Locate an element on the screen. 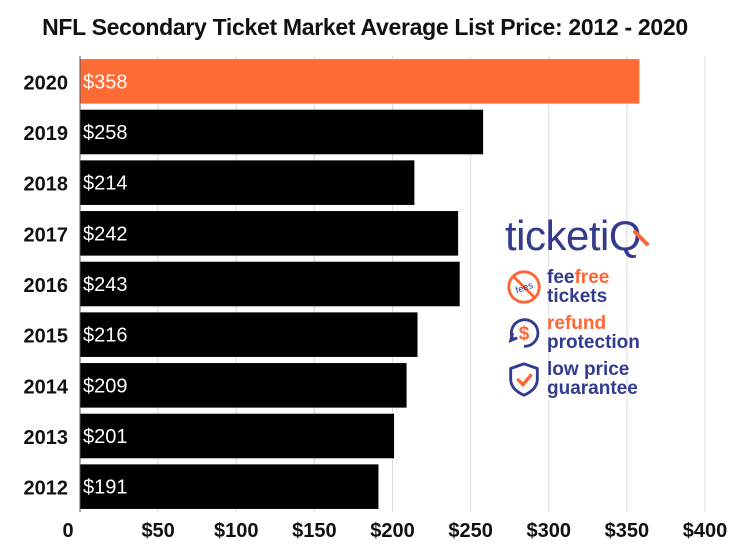  low-price-text: low price is located at coordinates (588, 369).